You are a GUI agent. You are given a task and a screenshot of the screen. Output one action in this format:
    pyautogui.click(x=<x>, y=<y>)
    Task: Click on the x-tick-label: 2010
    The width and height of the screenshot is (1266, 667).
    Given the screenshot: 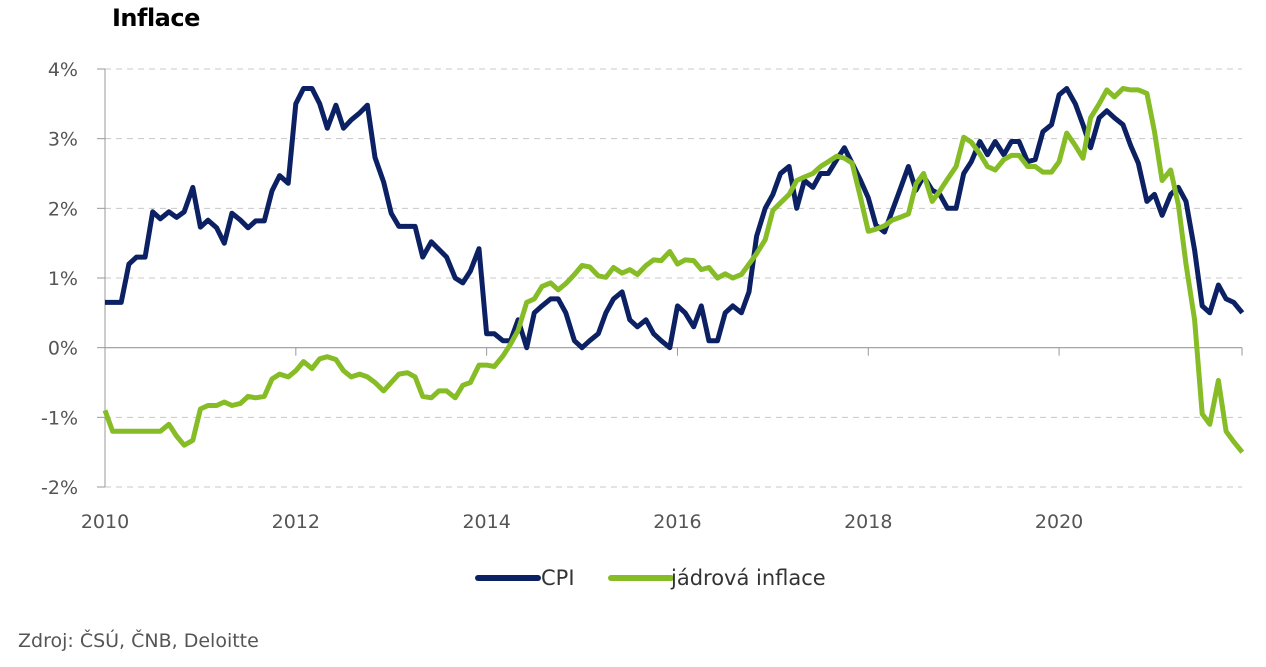 What is the action you would take?
    pyautogui.click(x=105, y=522)
    